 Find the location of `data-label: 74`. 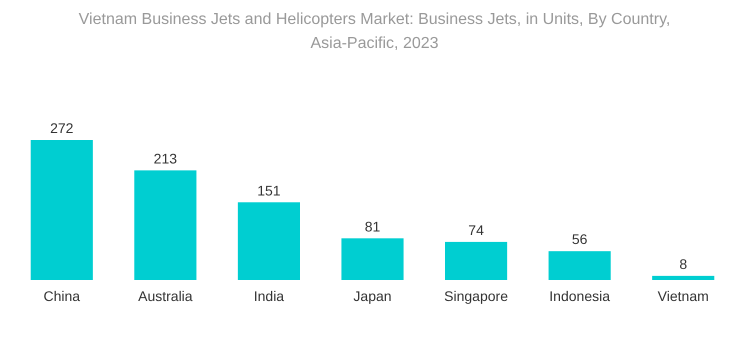

data-label: 74 is located at coordinates (476, 230).